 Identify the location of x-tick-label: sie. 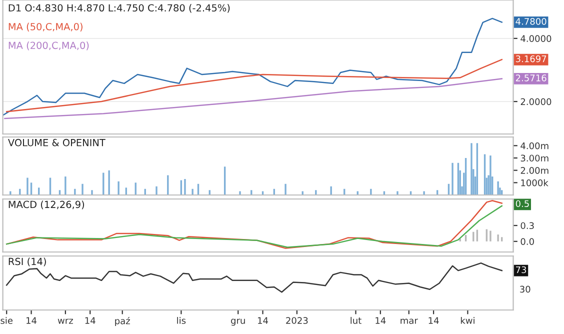
(6, 320).